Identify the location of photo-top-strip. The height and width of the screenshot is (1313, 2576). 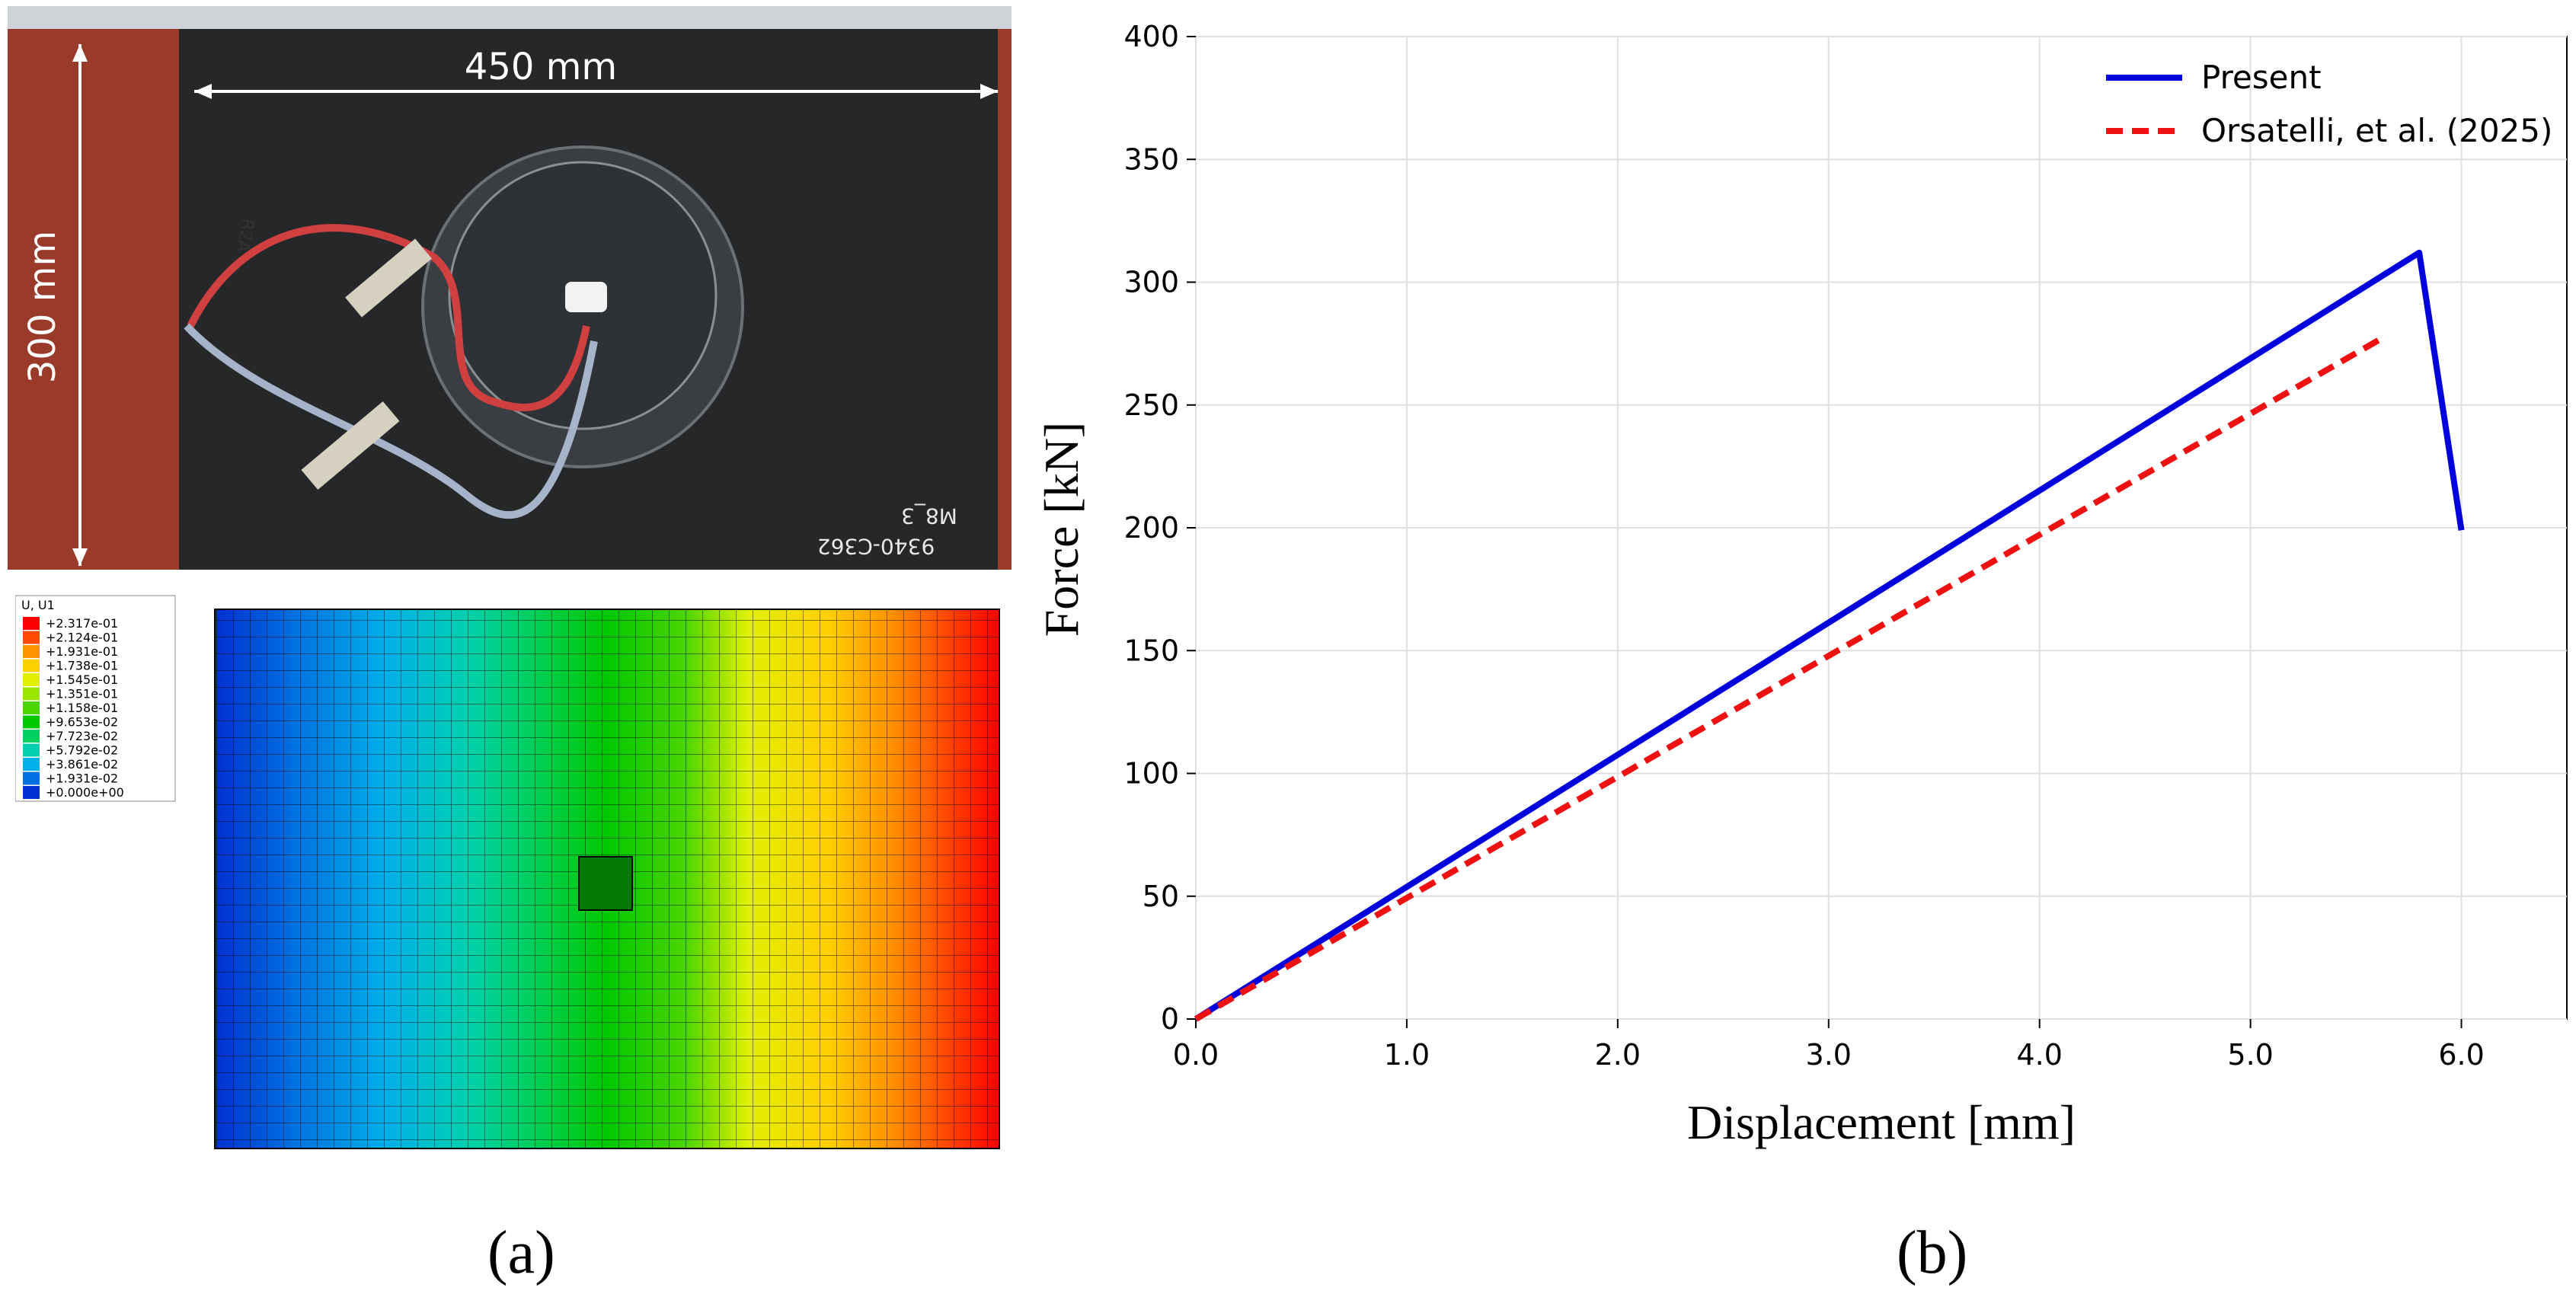
(510, 17).